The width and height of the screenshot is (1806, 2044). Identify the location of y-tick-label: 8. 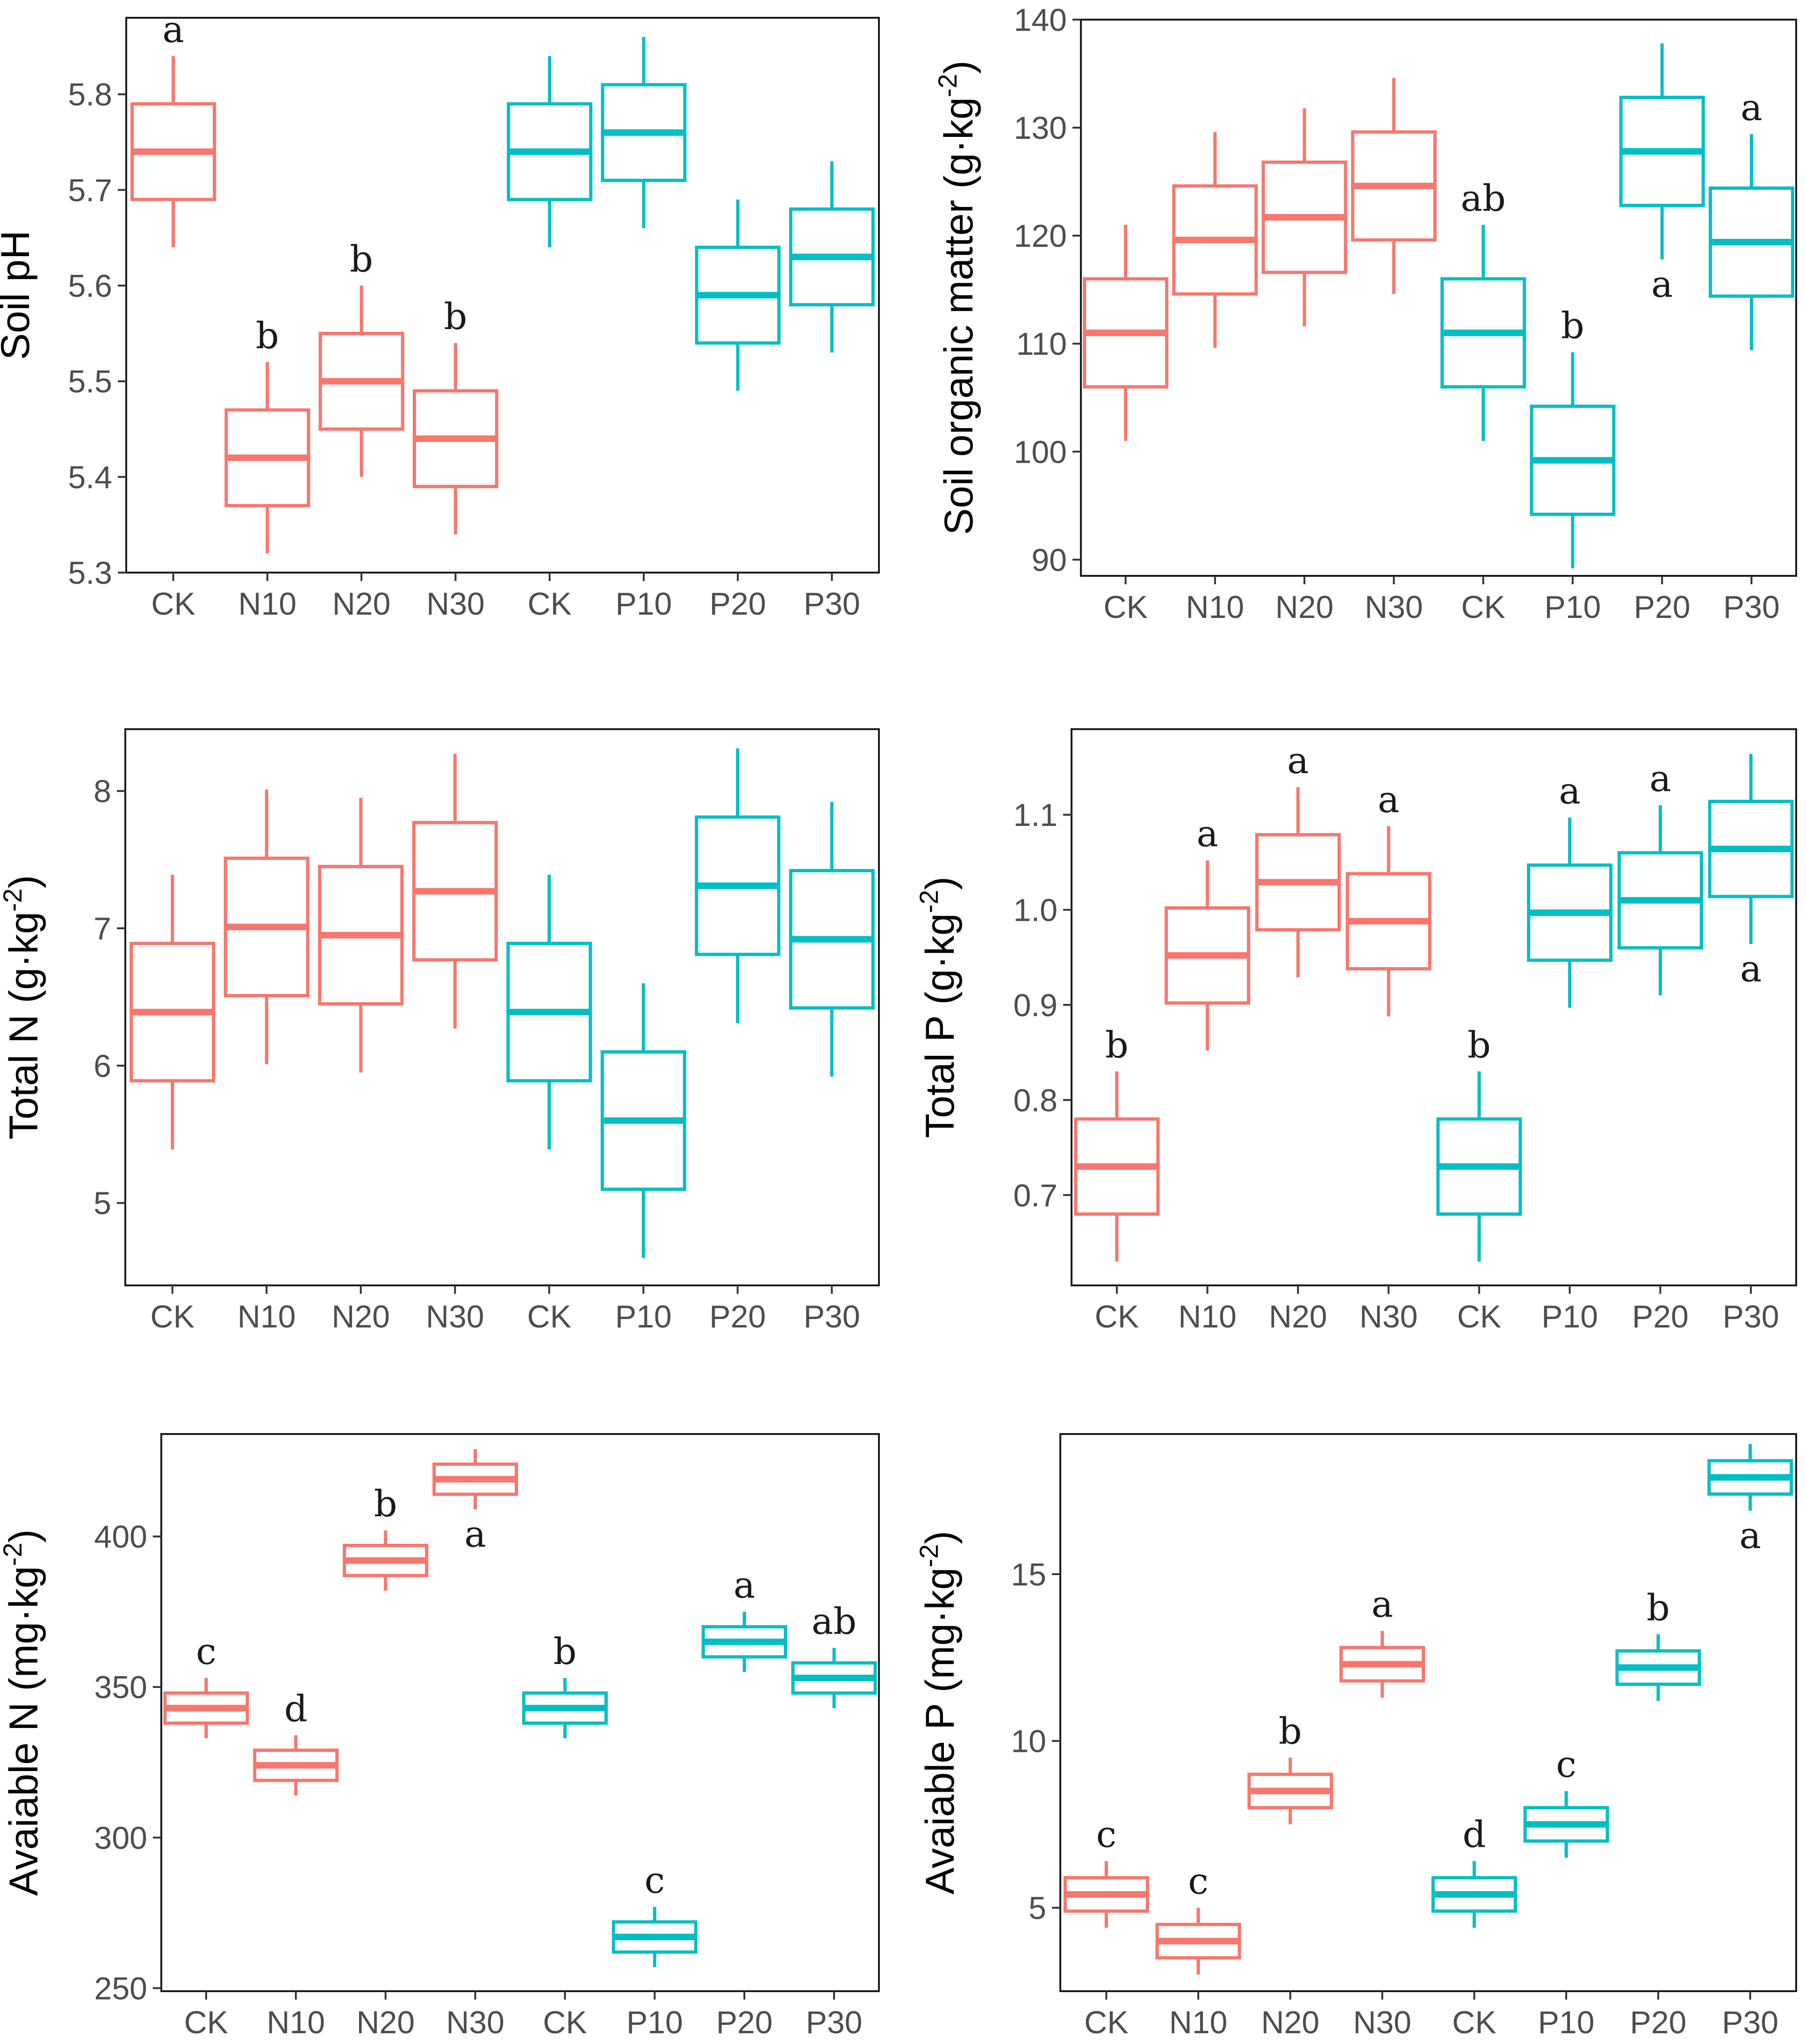
(102, 791).